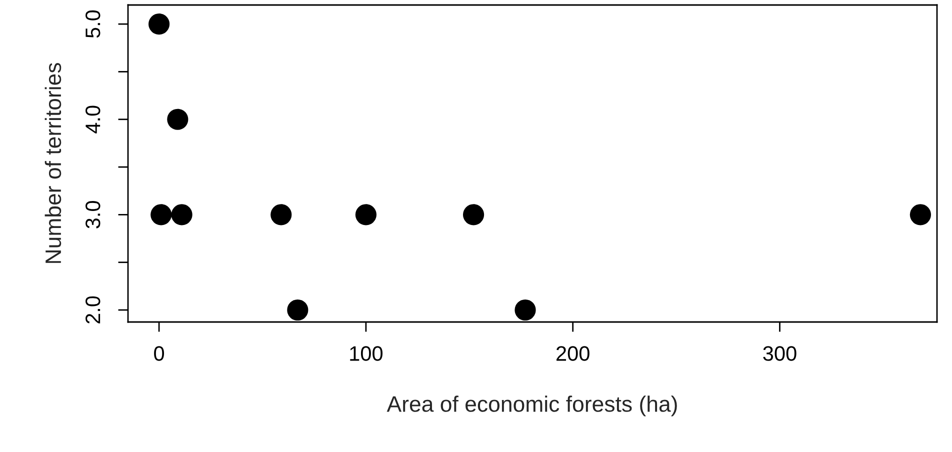 This screenshot has height=452, width=952. What do you see at coordinates (93, 310) in the screenshot?
I see `y-tick-label: 2.0` at bounding box center [93, 310].